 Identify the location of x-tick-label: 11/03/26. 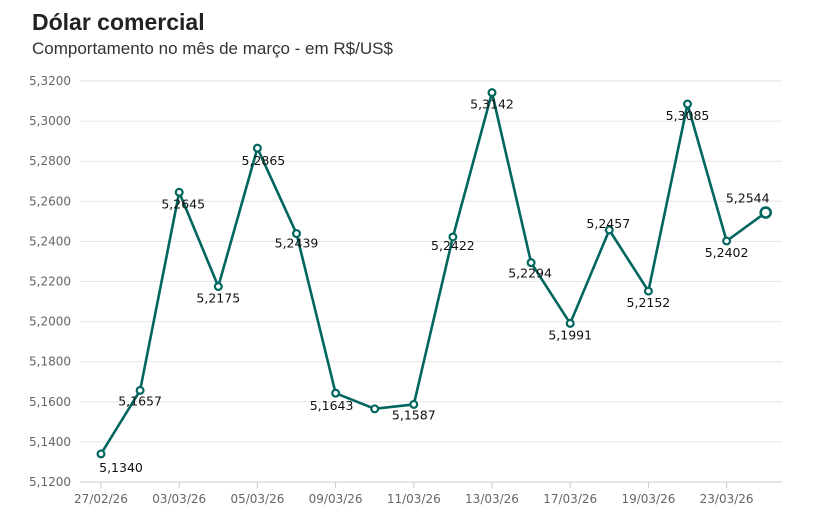
(414, 499).